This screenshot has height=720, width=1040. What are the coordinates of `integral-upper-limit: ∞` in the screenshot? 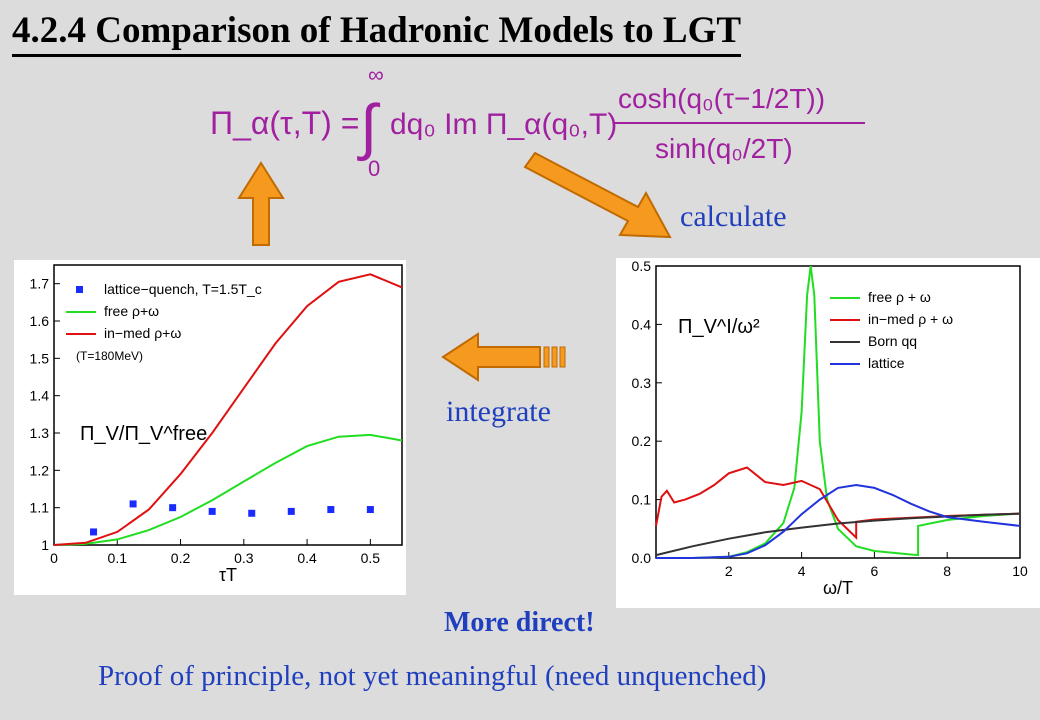 It's located at (376, 74).